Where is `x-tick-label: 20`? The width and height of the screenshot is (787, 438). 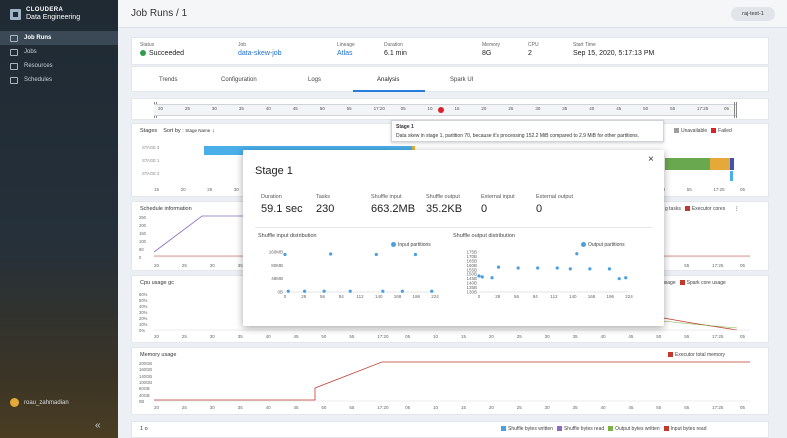
x-tick-label: 20 is located at coordinates (157, 407).